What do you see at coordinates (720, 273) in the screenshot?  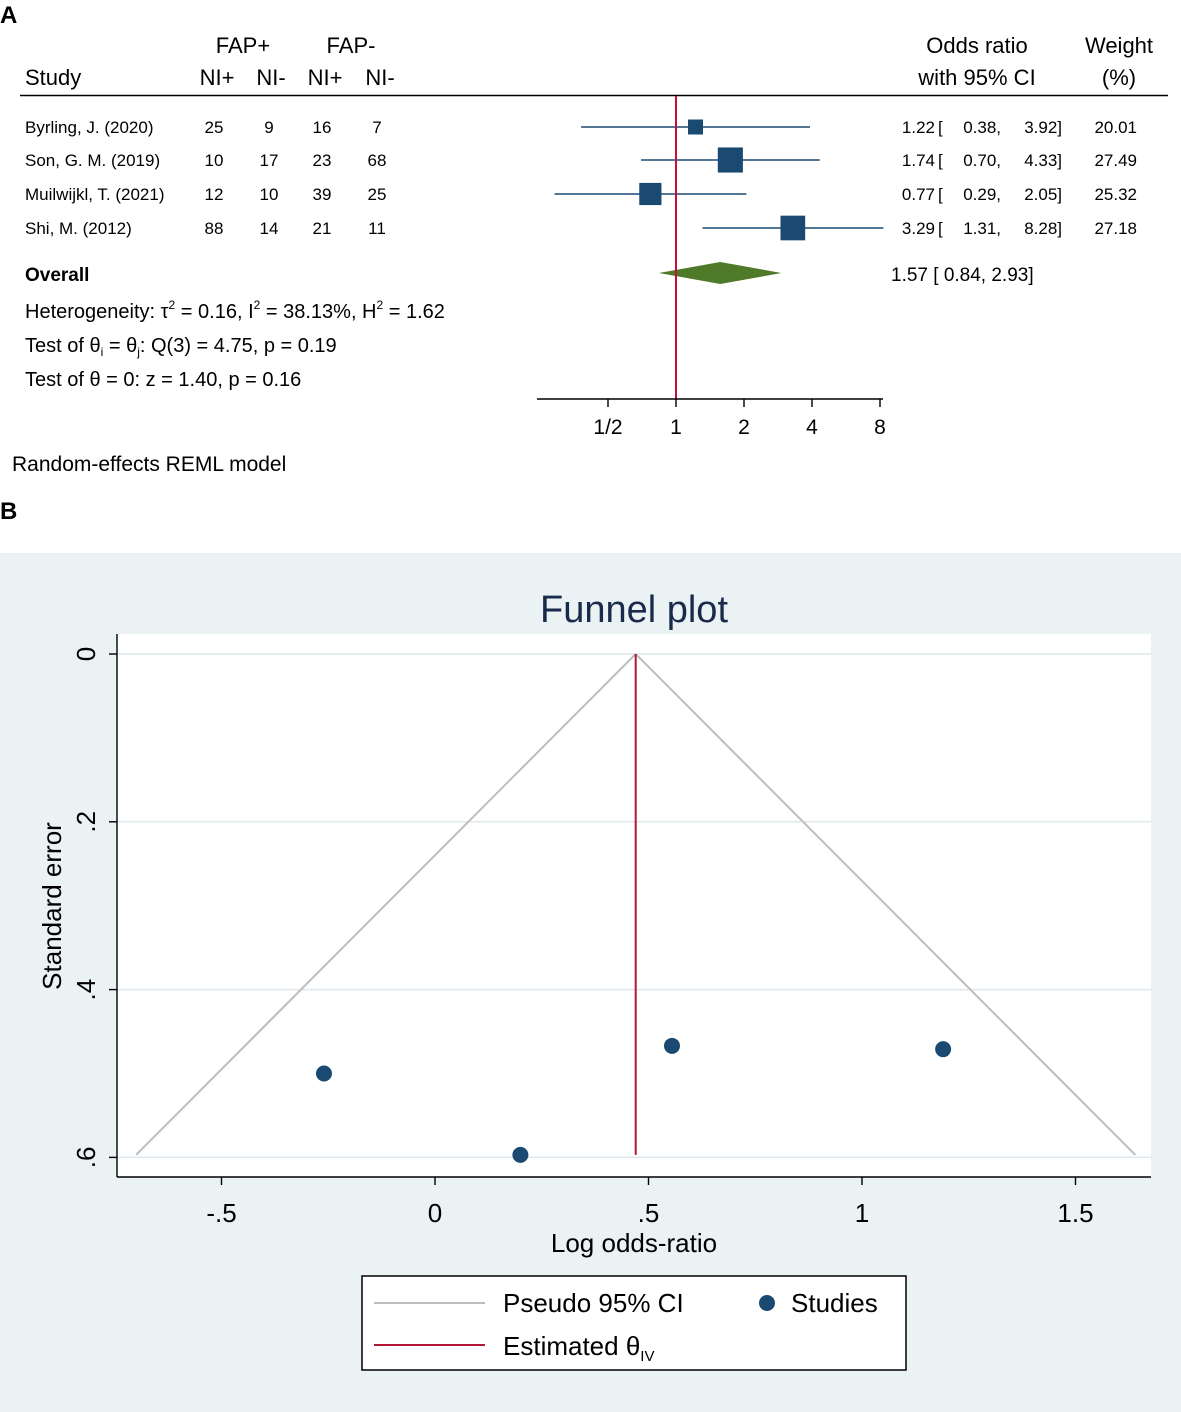 I see `overall-diamond` at bounding box center [720, 273].